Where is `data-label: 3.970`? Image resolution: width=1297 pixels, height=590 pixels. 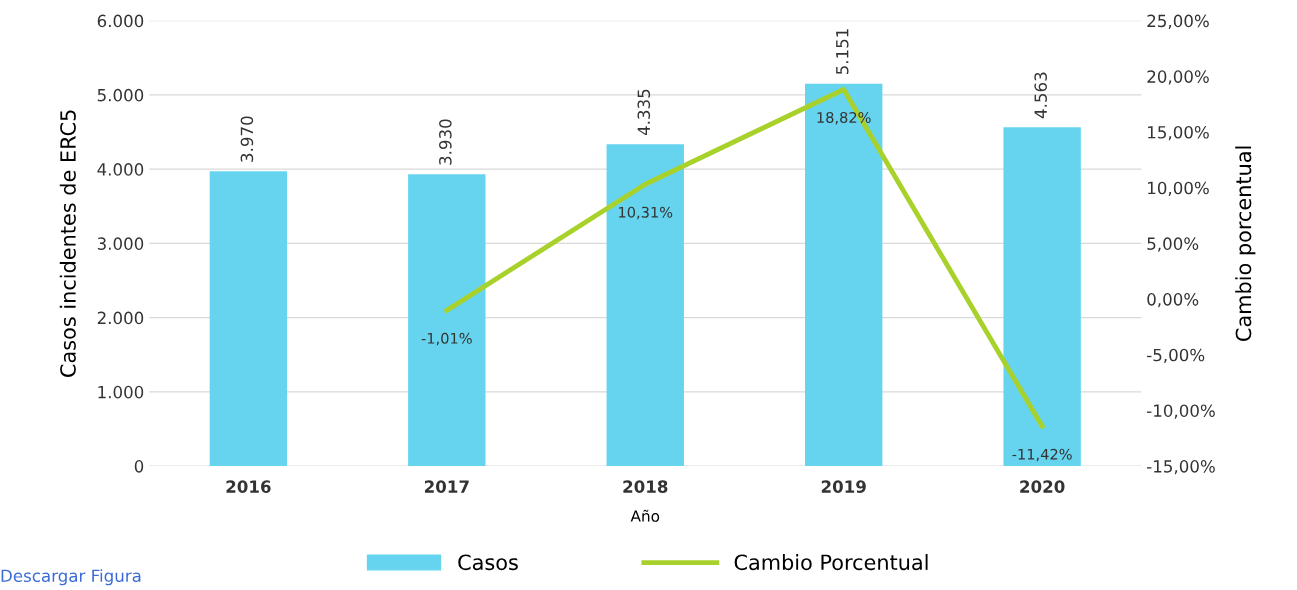
data-label: 3.970 is located at coordinates (247, 139).